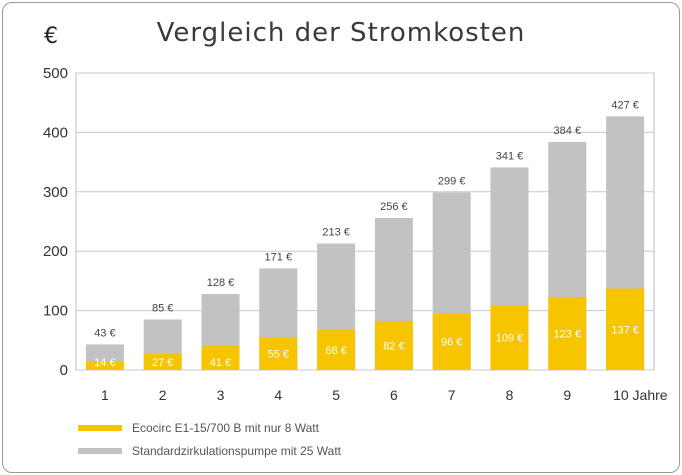 This screenshot has width=682, height=475. What do you see at coordinates (625, 105) in the screenshot?
I see `data-label-standard-10: 427 €` at bounding box center [625, 105].